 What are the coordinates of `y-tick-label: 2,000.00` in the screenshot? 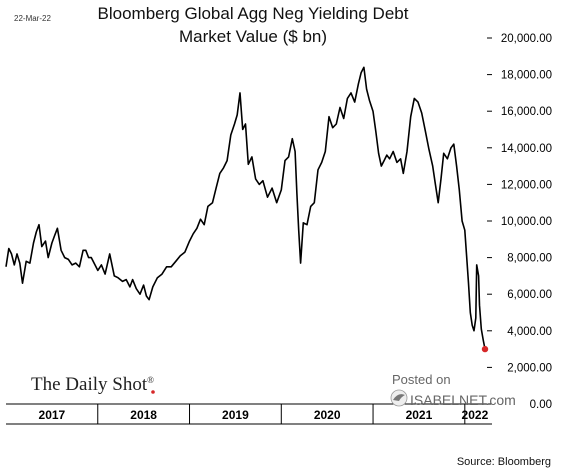 It's located at (529, 368).